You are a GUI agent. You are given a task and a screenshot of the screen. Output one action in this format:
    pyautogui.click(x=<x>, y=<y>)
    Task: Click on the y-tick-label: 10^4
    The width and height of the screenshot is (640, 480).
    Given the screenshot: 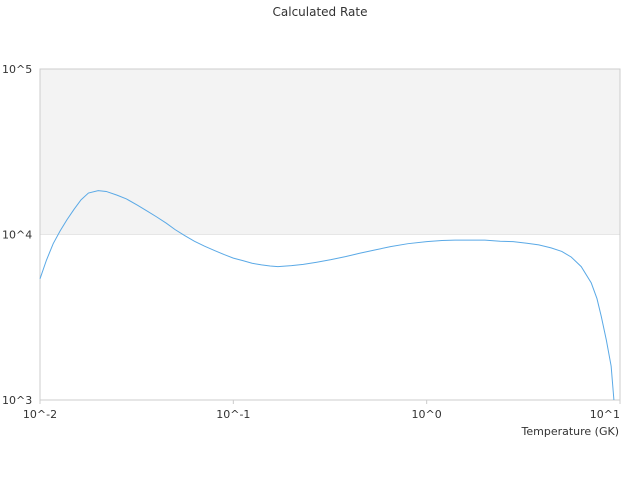 What is the action you would take?
    pyautogui.click(x=17, y=235)
    